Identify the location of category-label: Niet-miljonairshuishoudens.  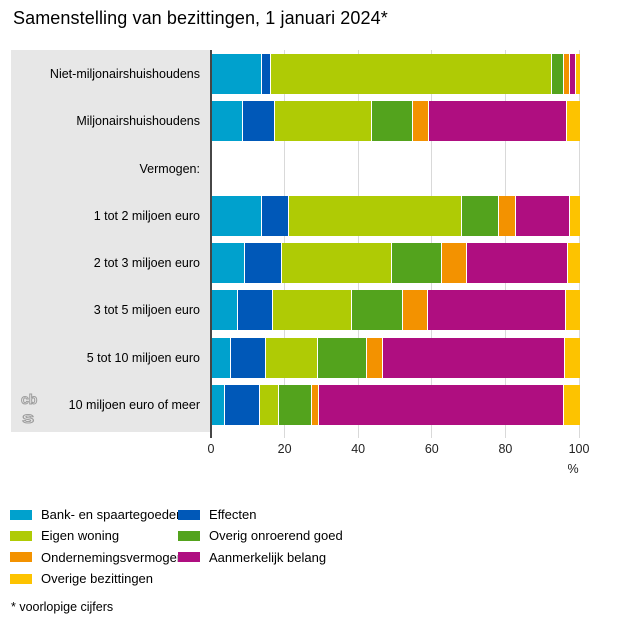
(124, 74).